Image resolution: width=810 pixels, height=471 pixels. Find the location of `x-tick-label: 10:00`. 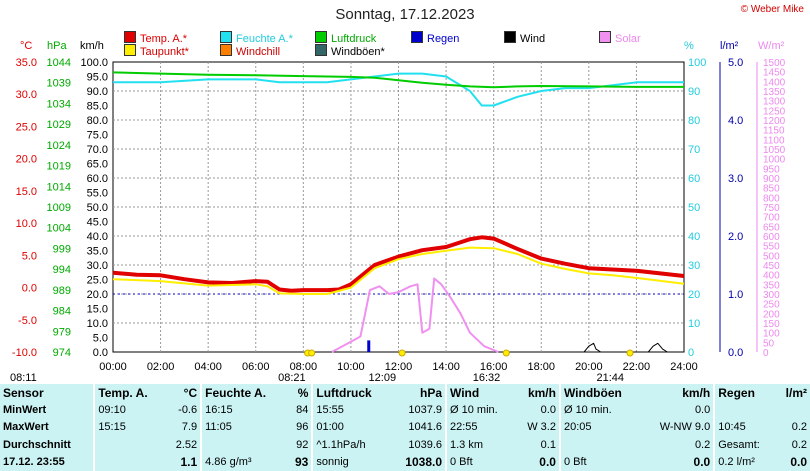

x-tick-label: 10:00 is located at coordinates (351, 367).